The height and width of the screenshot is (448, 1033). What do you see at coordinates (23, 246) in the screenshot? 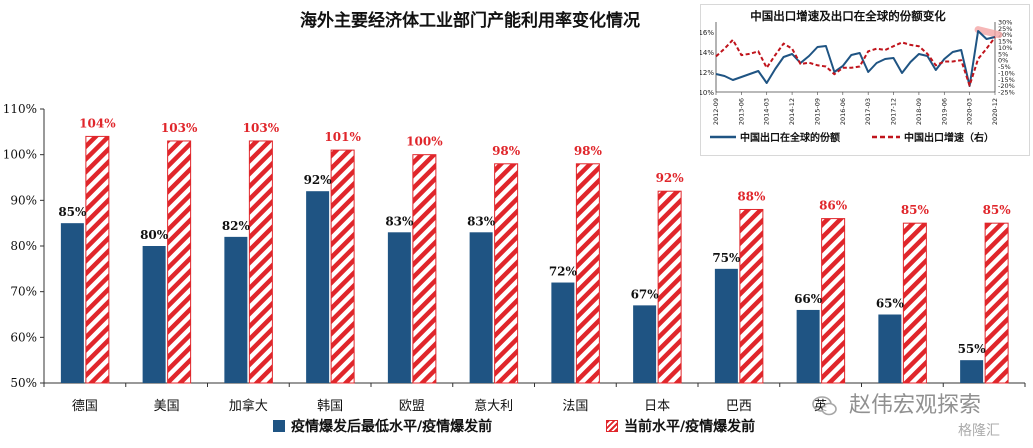
I see `y-tick-label: 80%` at bounding box center [23, 246].